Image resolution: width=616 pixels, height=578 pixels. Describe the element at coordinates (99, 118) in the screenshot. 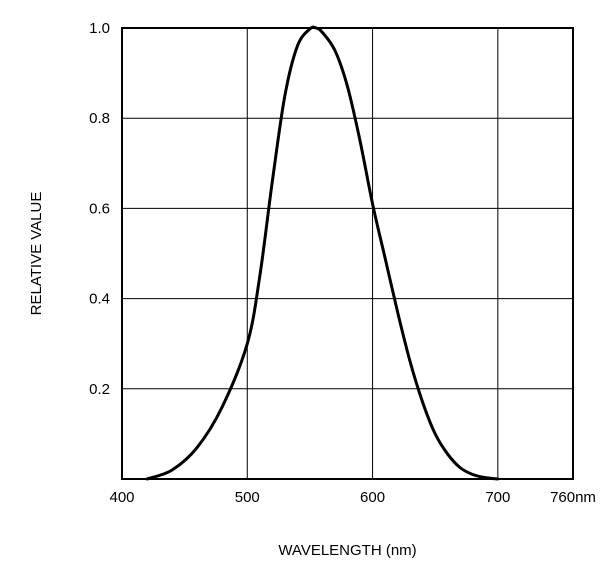

I see `y-tick-label: 0.8` at that location.